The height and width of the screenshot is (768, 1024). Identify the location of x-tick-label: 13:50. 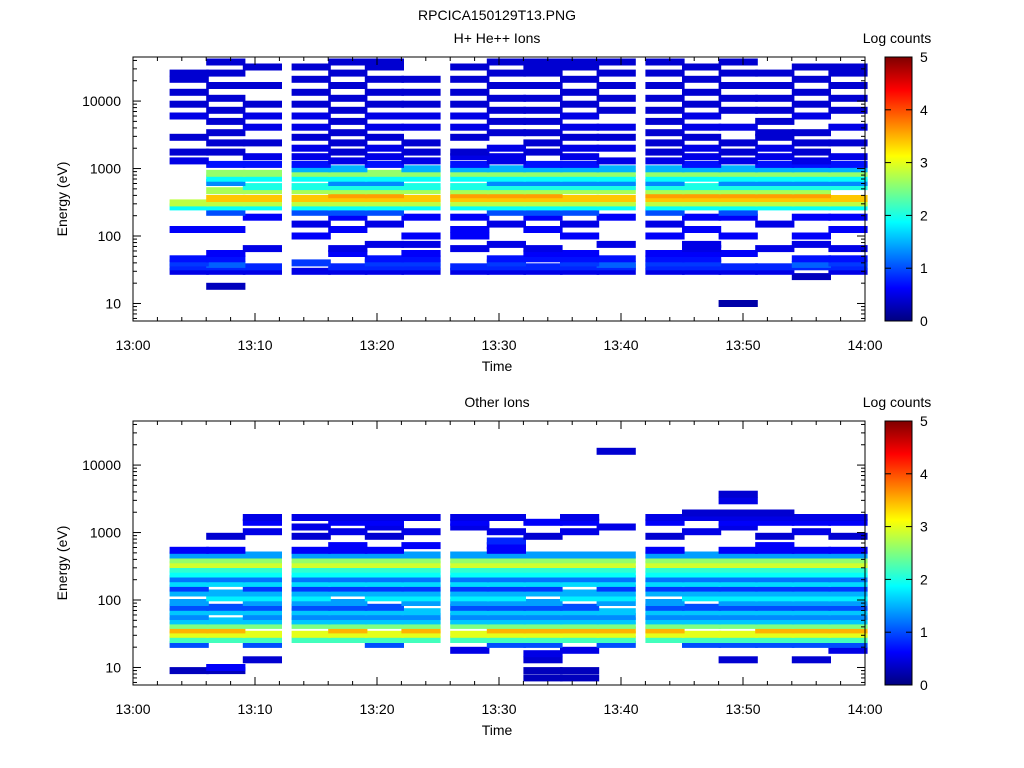
(742, 709).